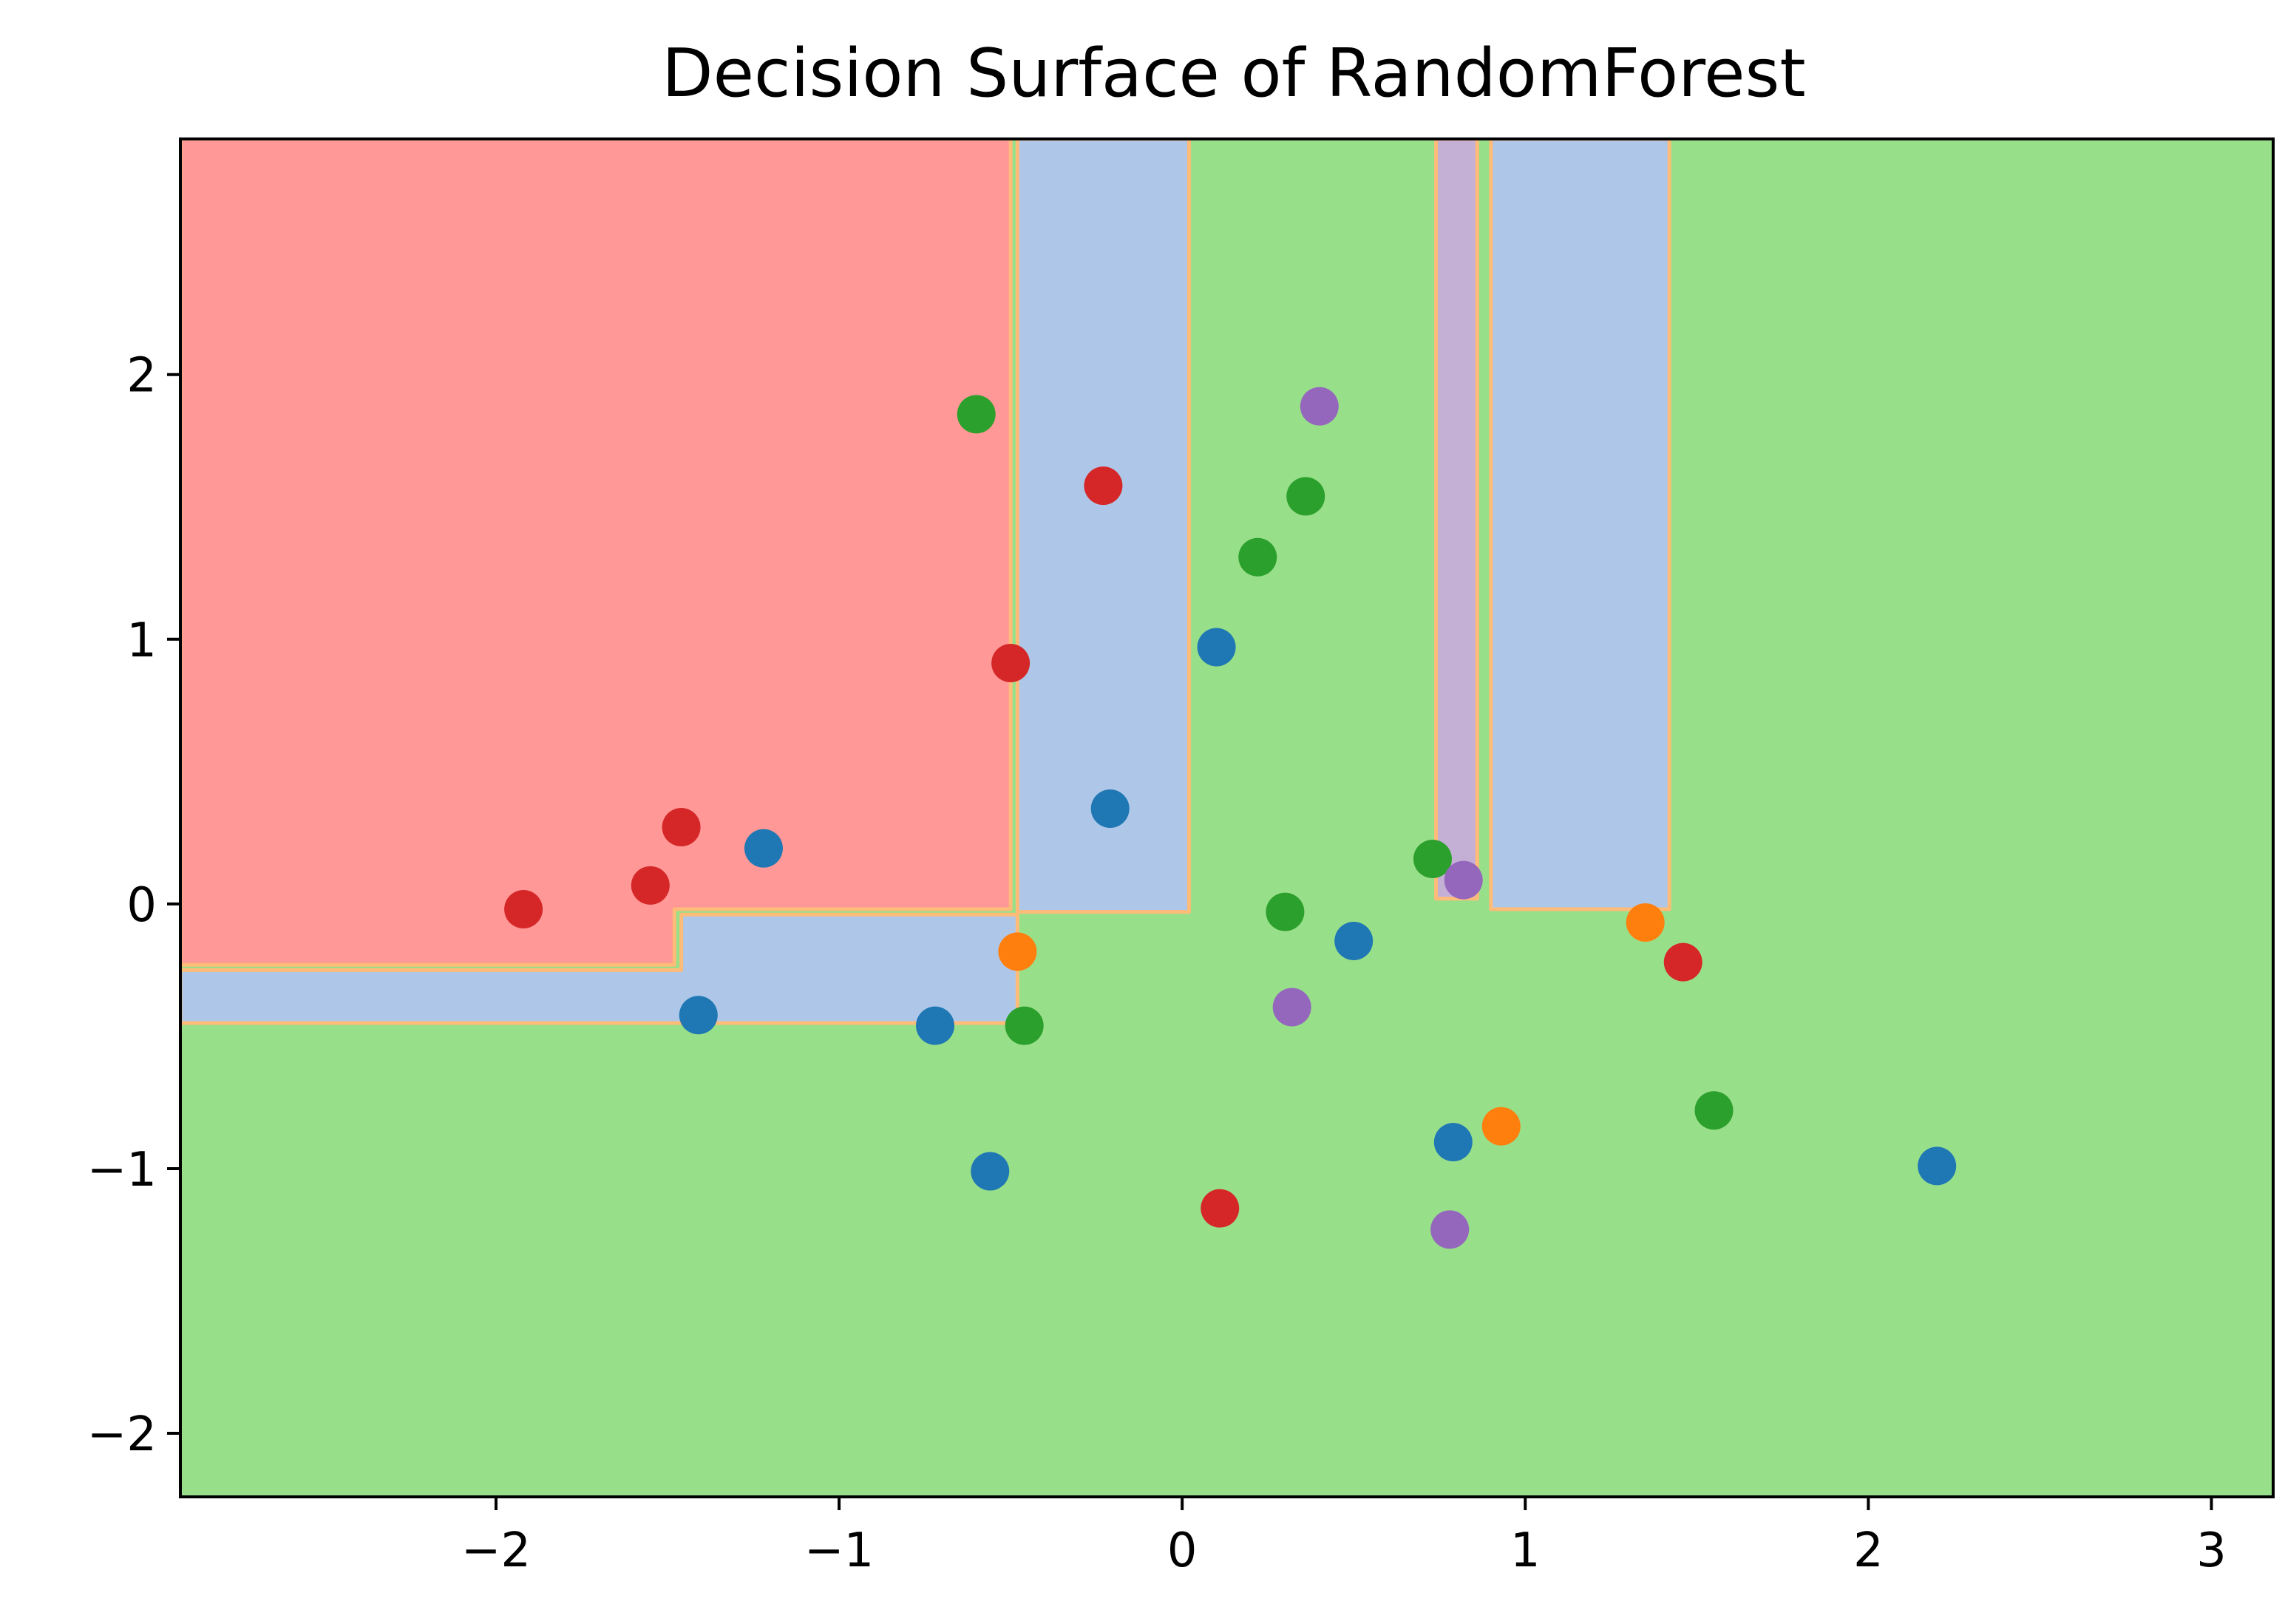 This screenshot has height=1624, width=2285. I want to click on chart-title: Decision Surface of RandomForest, so click(1234, 73).